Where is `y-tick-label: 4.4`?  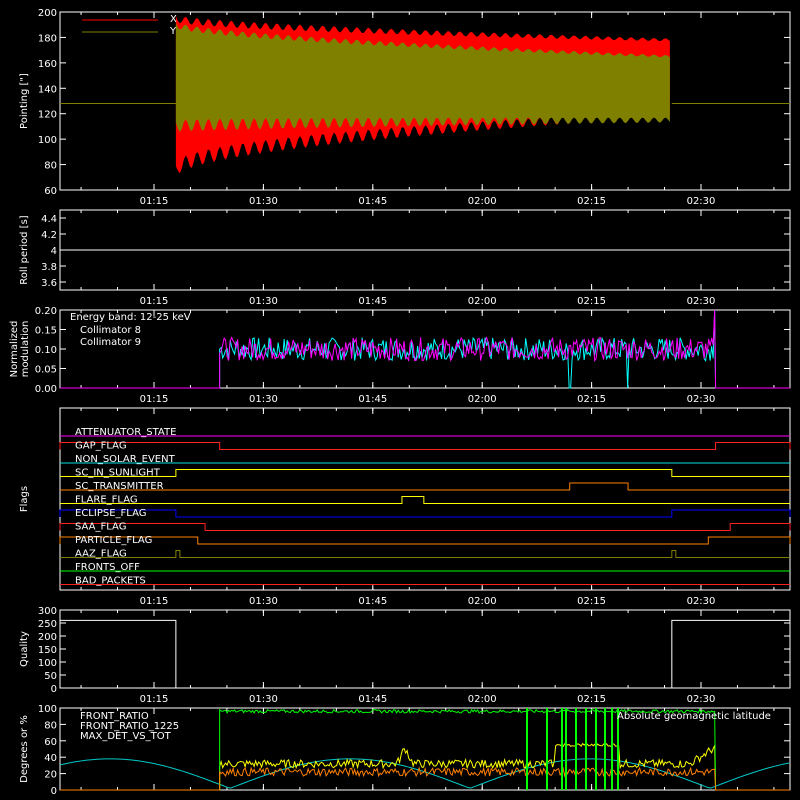 y-tick-label: 4.4 is located at coordinates (49, 219).